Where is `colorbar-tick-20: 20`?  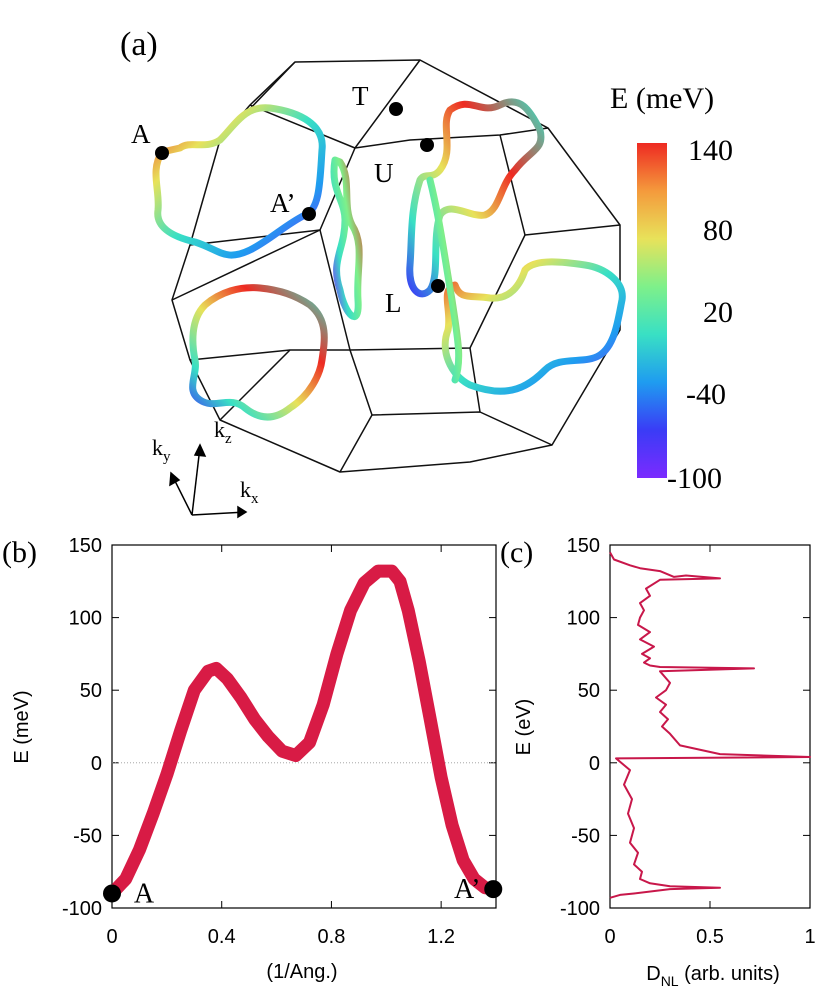 colorbar-tick-20: 20 is located at coordinates (718, 312).